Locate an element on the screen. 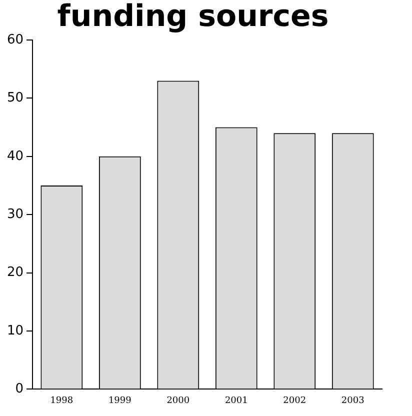 The image size is (412, 416). x-tick-label: 2002 is located at coordinates (294, 401).